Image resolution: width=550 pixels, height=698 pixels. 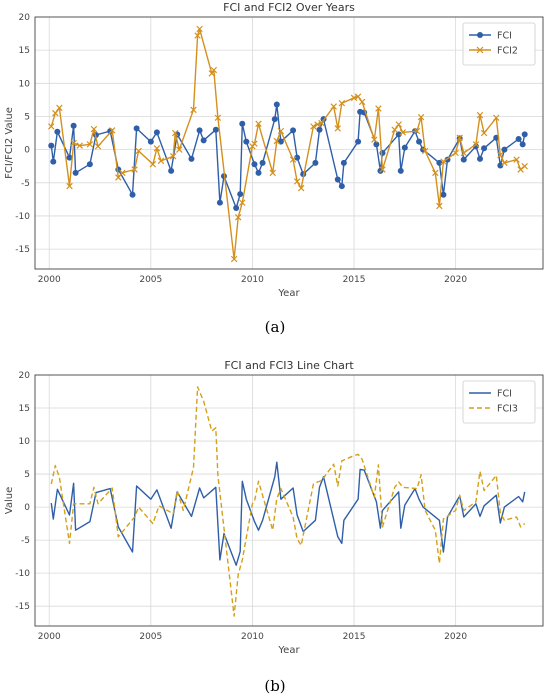 What do you see at coordinates (24, 51) in the screenshot?
I see `y-tick-label: 15` at bounding box center [24, 51].